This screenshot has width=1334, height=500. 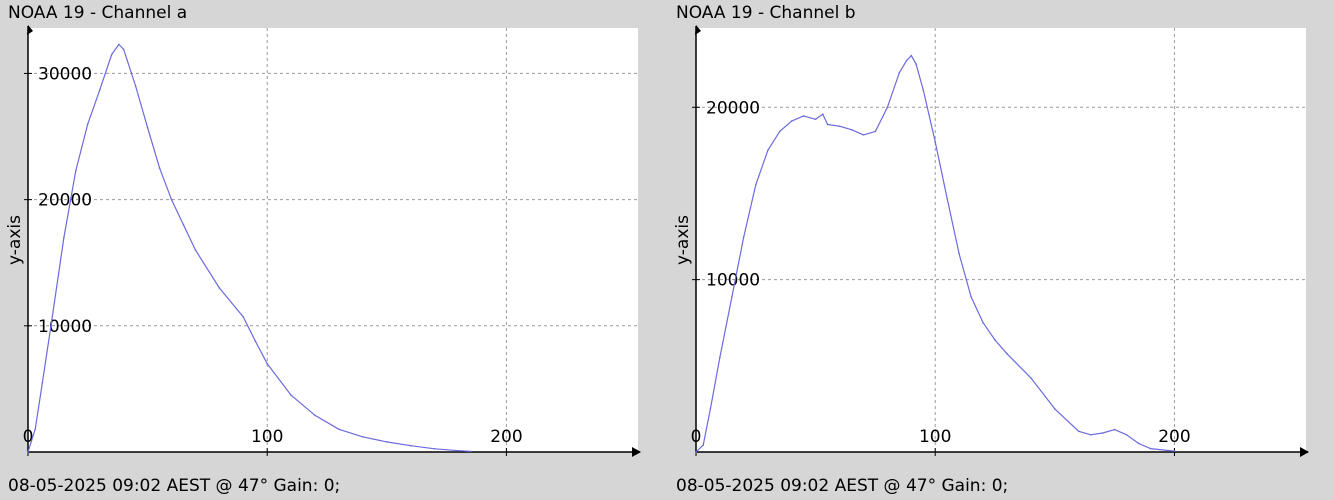 What do you see at coordinates (766, 13) in the screenshot?
I see `chart-title: NOAA 19 - Channel b` at bounding box center [766, 13].